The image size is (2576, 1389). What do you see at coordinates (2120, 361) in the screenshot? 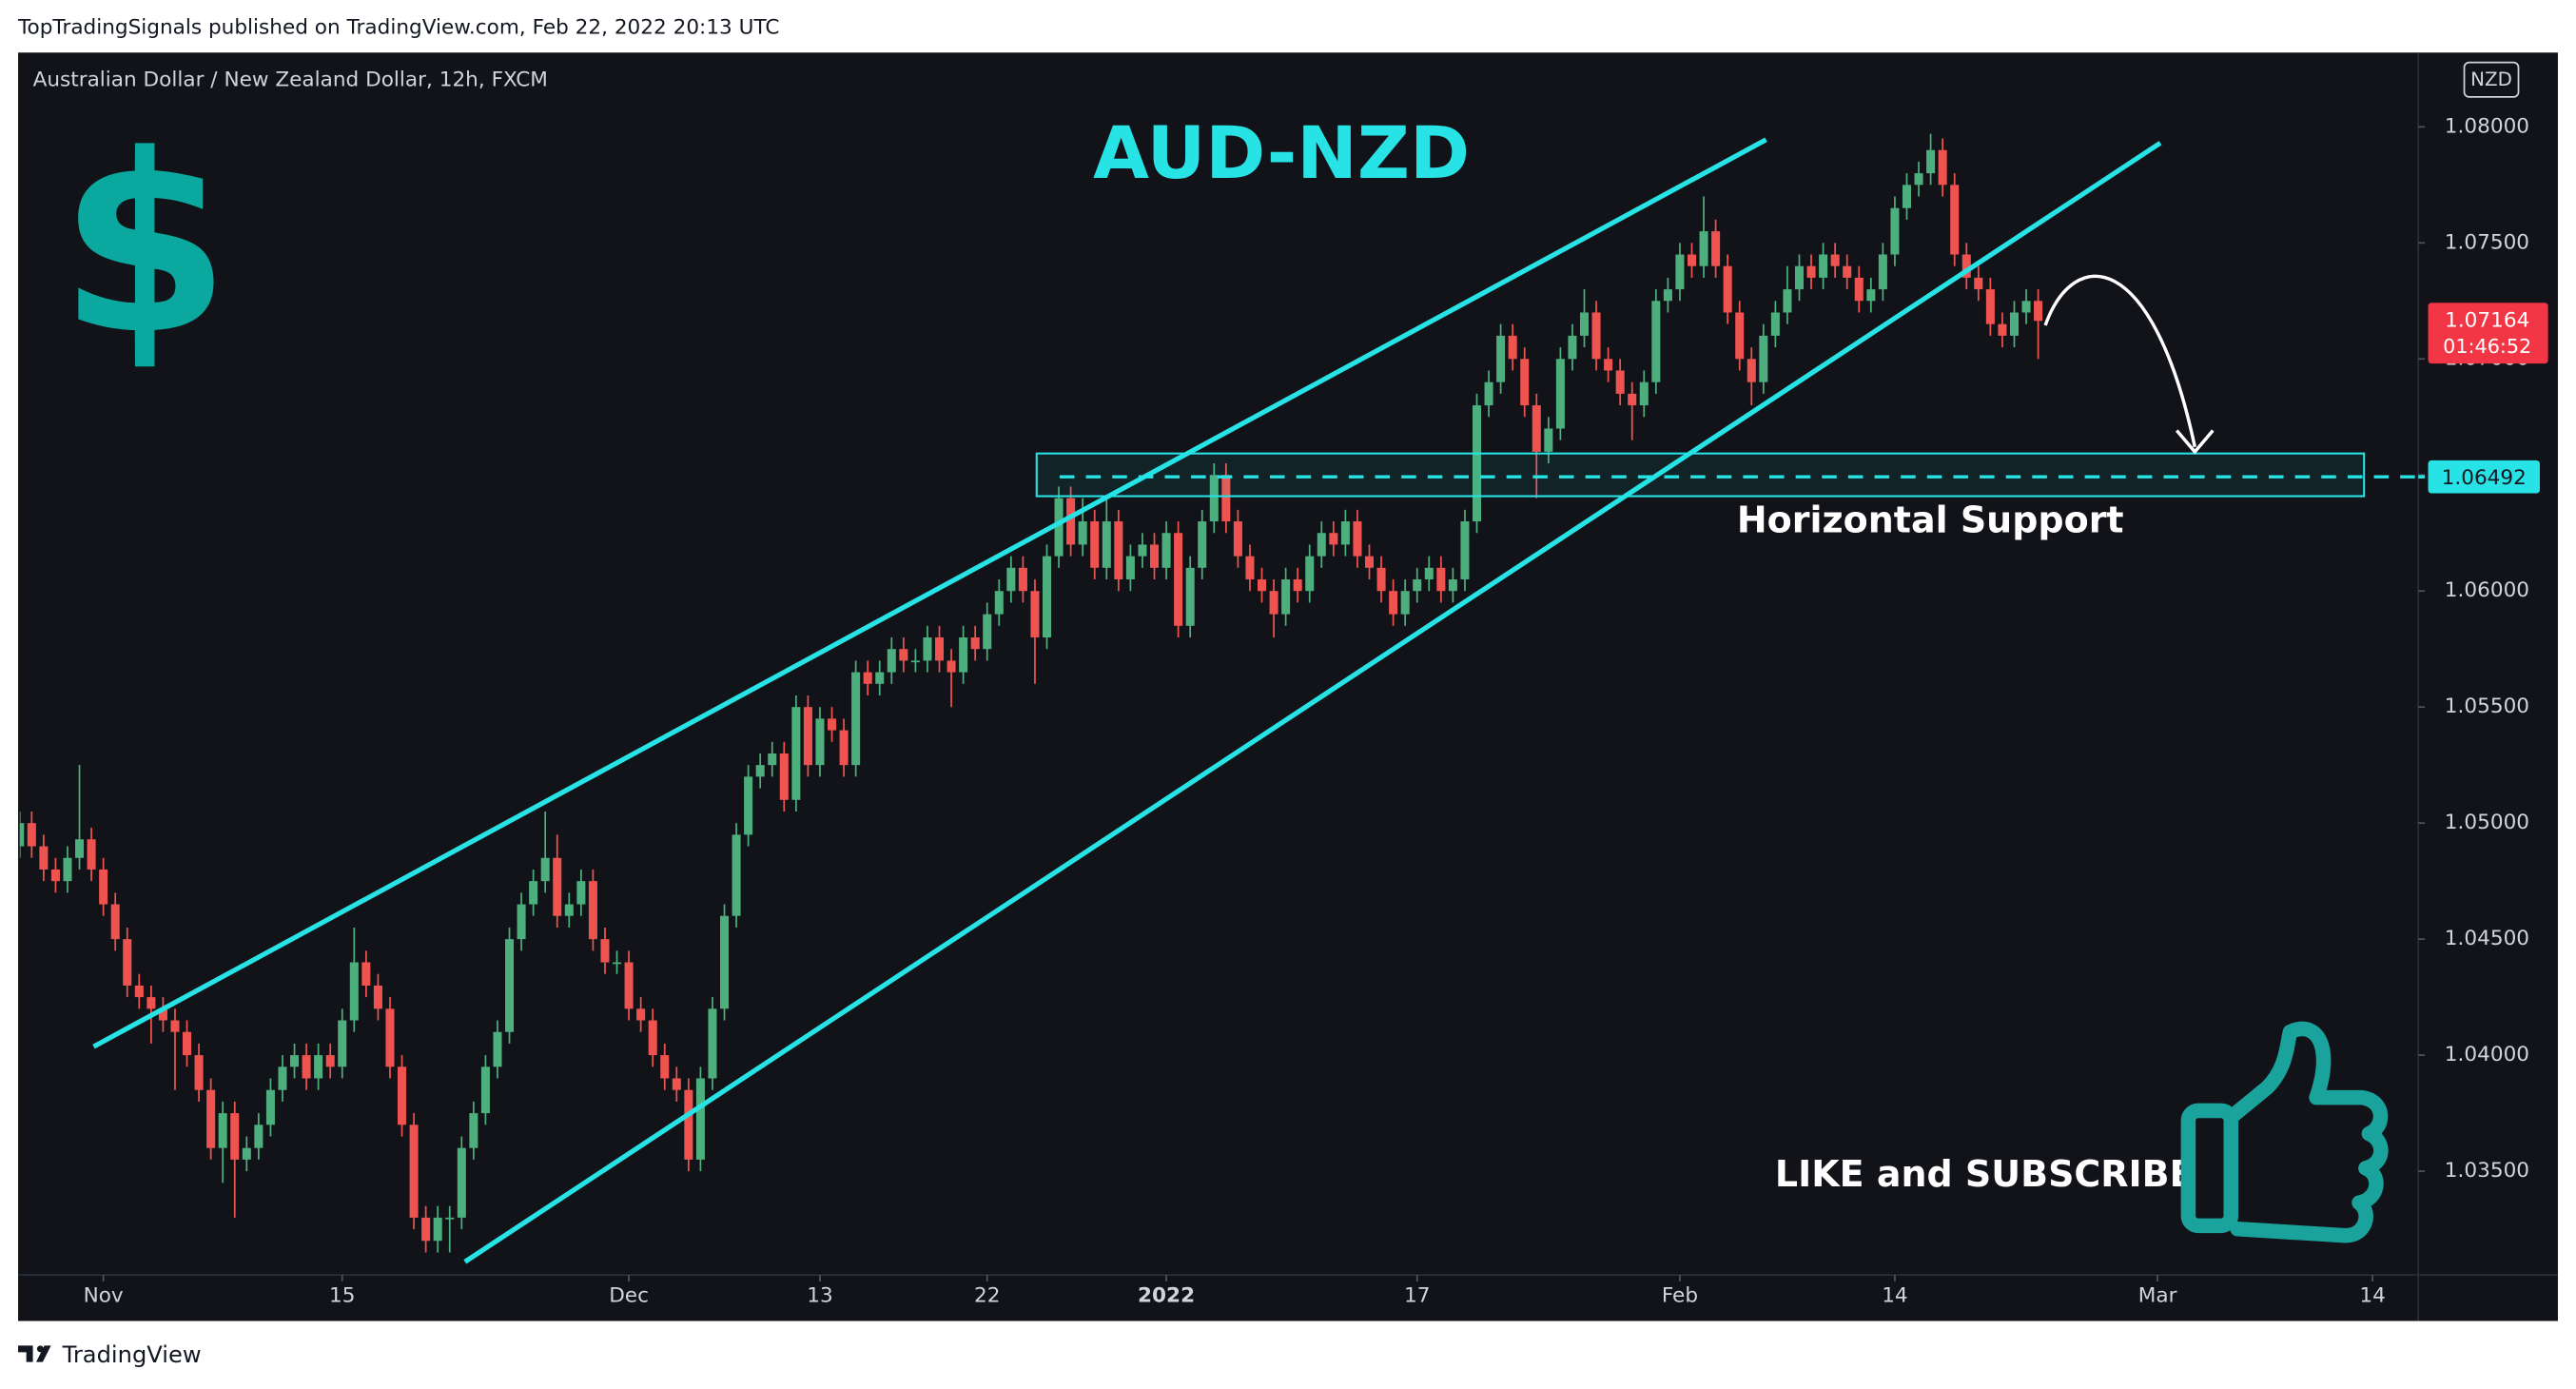
I see `projection-arrow` at bounding box center [2120, 361].